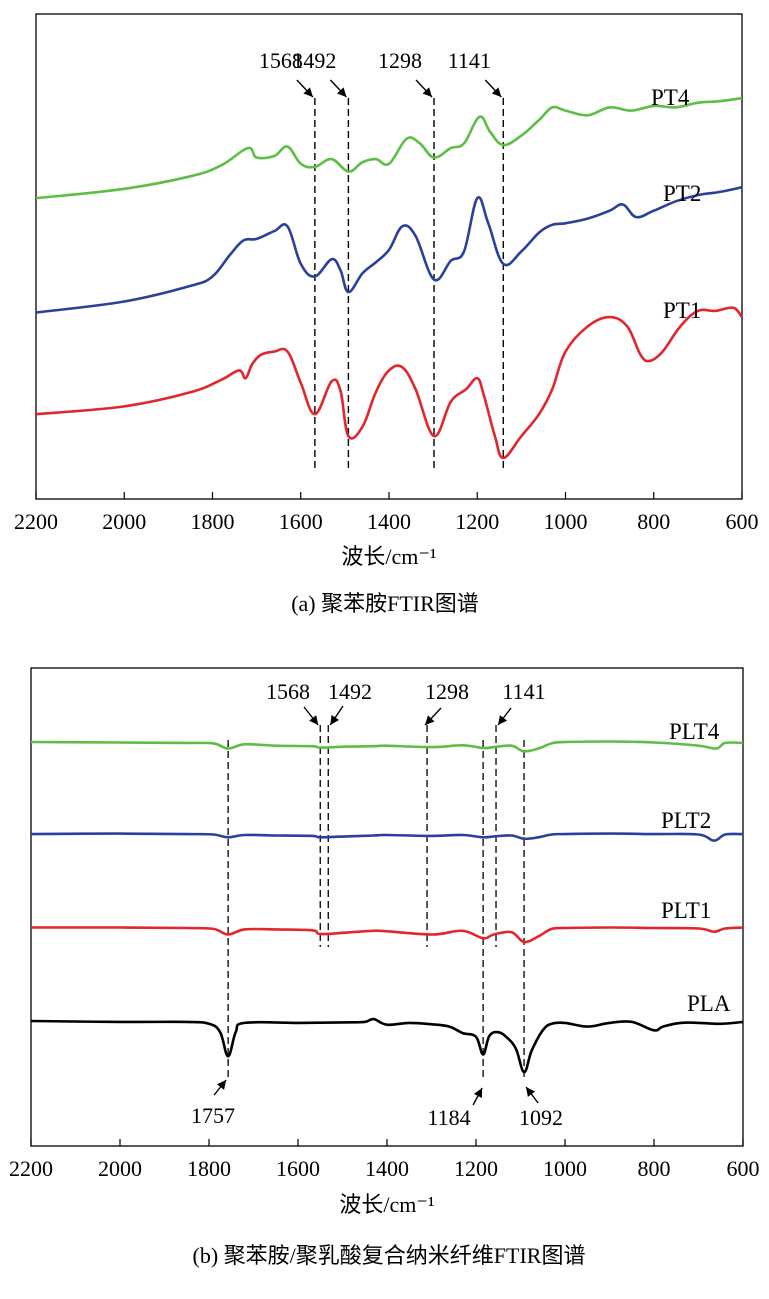 The image size is (769, 1299). I want to click on peak-arrow-top-1492-head, so click(335, 720).